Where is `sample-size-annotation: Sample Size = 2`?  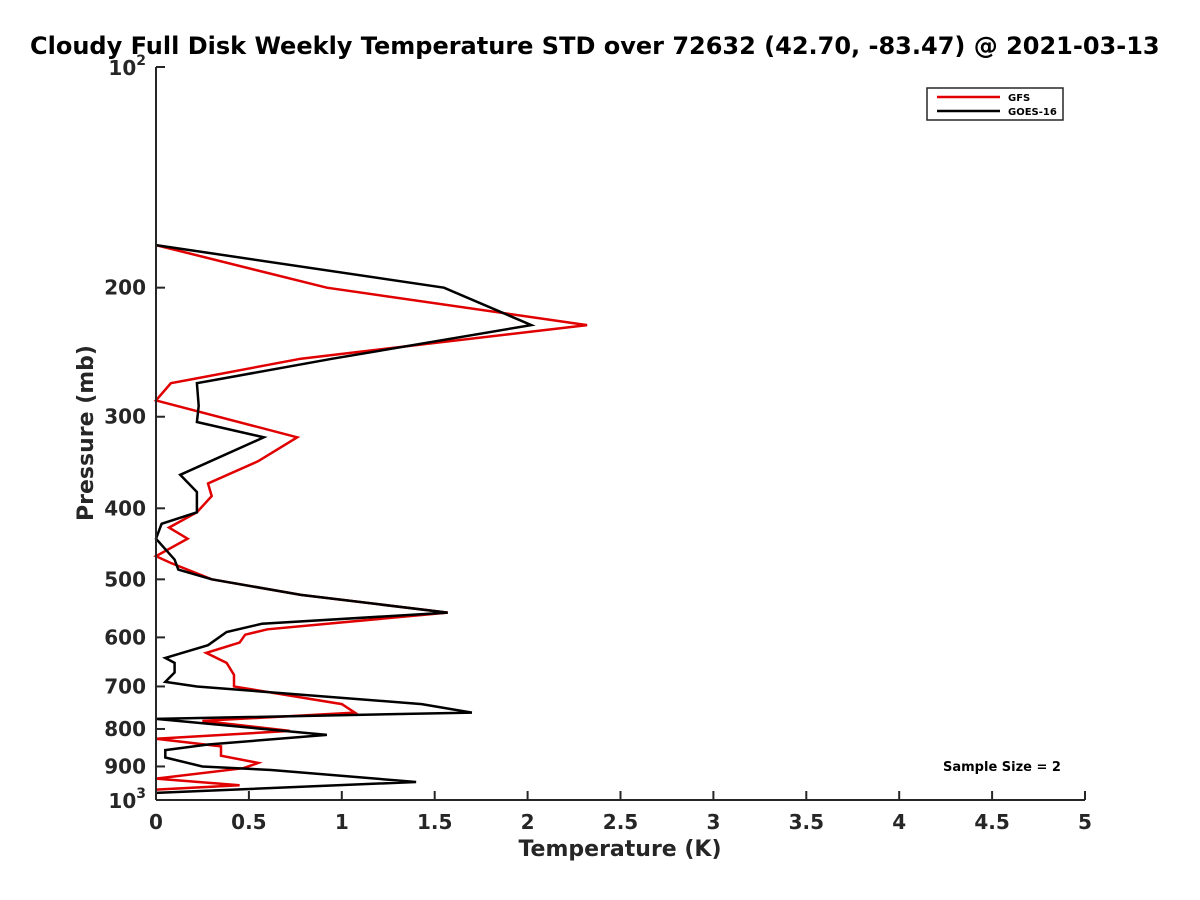 sample-size-annotation: Sample Size = 2 is located at coordinates (1002, 767).